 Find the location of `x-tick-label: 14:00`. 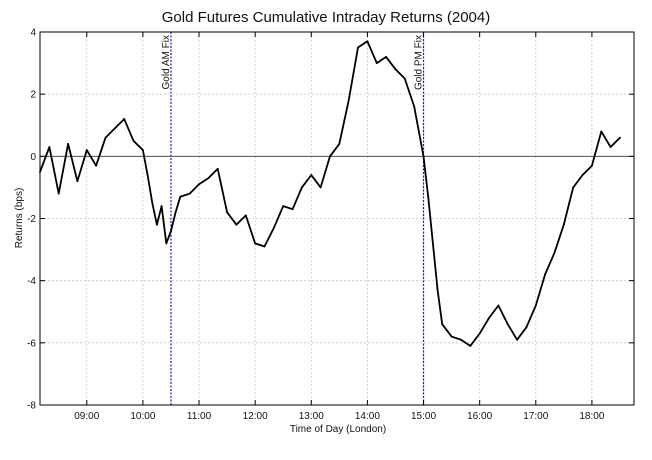

x-tick-label: 14:00 is located at coordinates (367, 416).